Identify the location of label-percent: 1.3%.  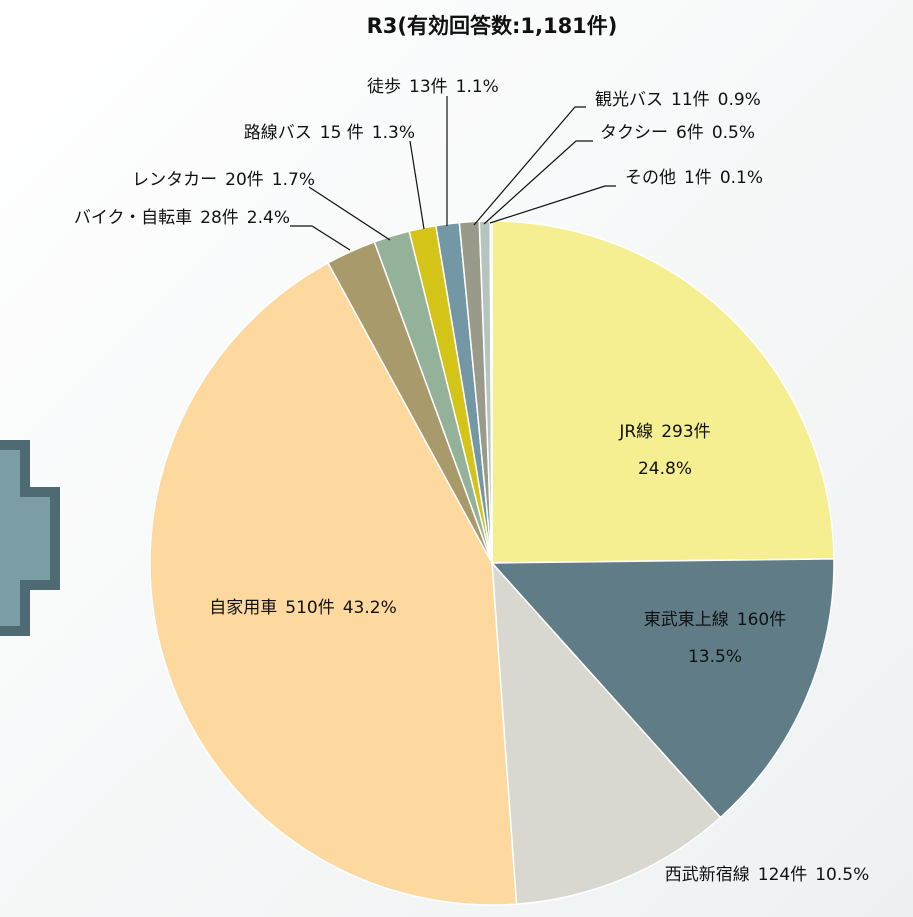
(393, 133).